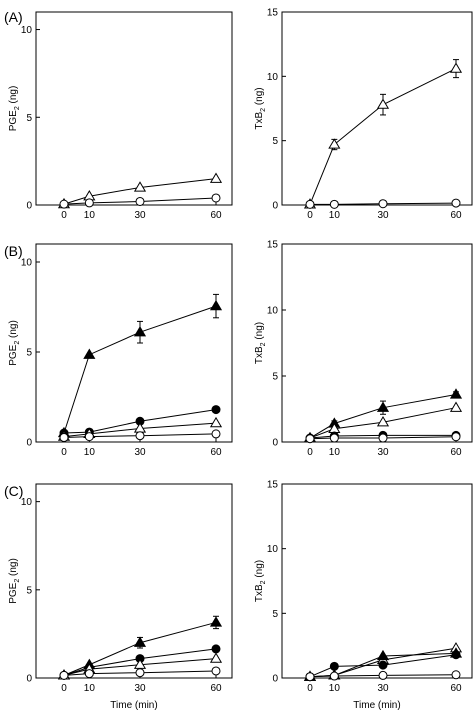 This screenshot has width=474, height=719. Describe the element at coordinates (260, 108) in the screenshot. I see `y-axis-label: TxB2 (ng)` at that location.